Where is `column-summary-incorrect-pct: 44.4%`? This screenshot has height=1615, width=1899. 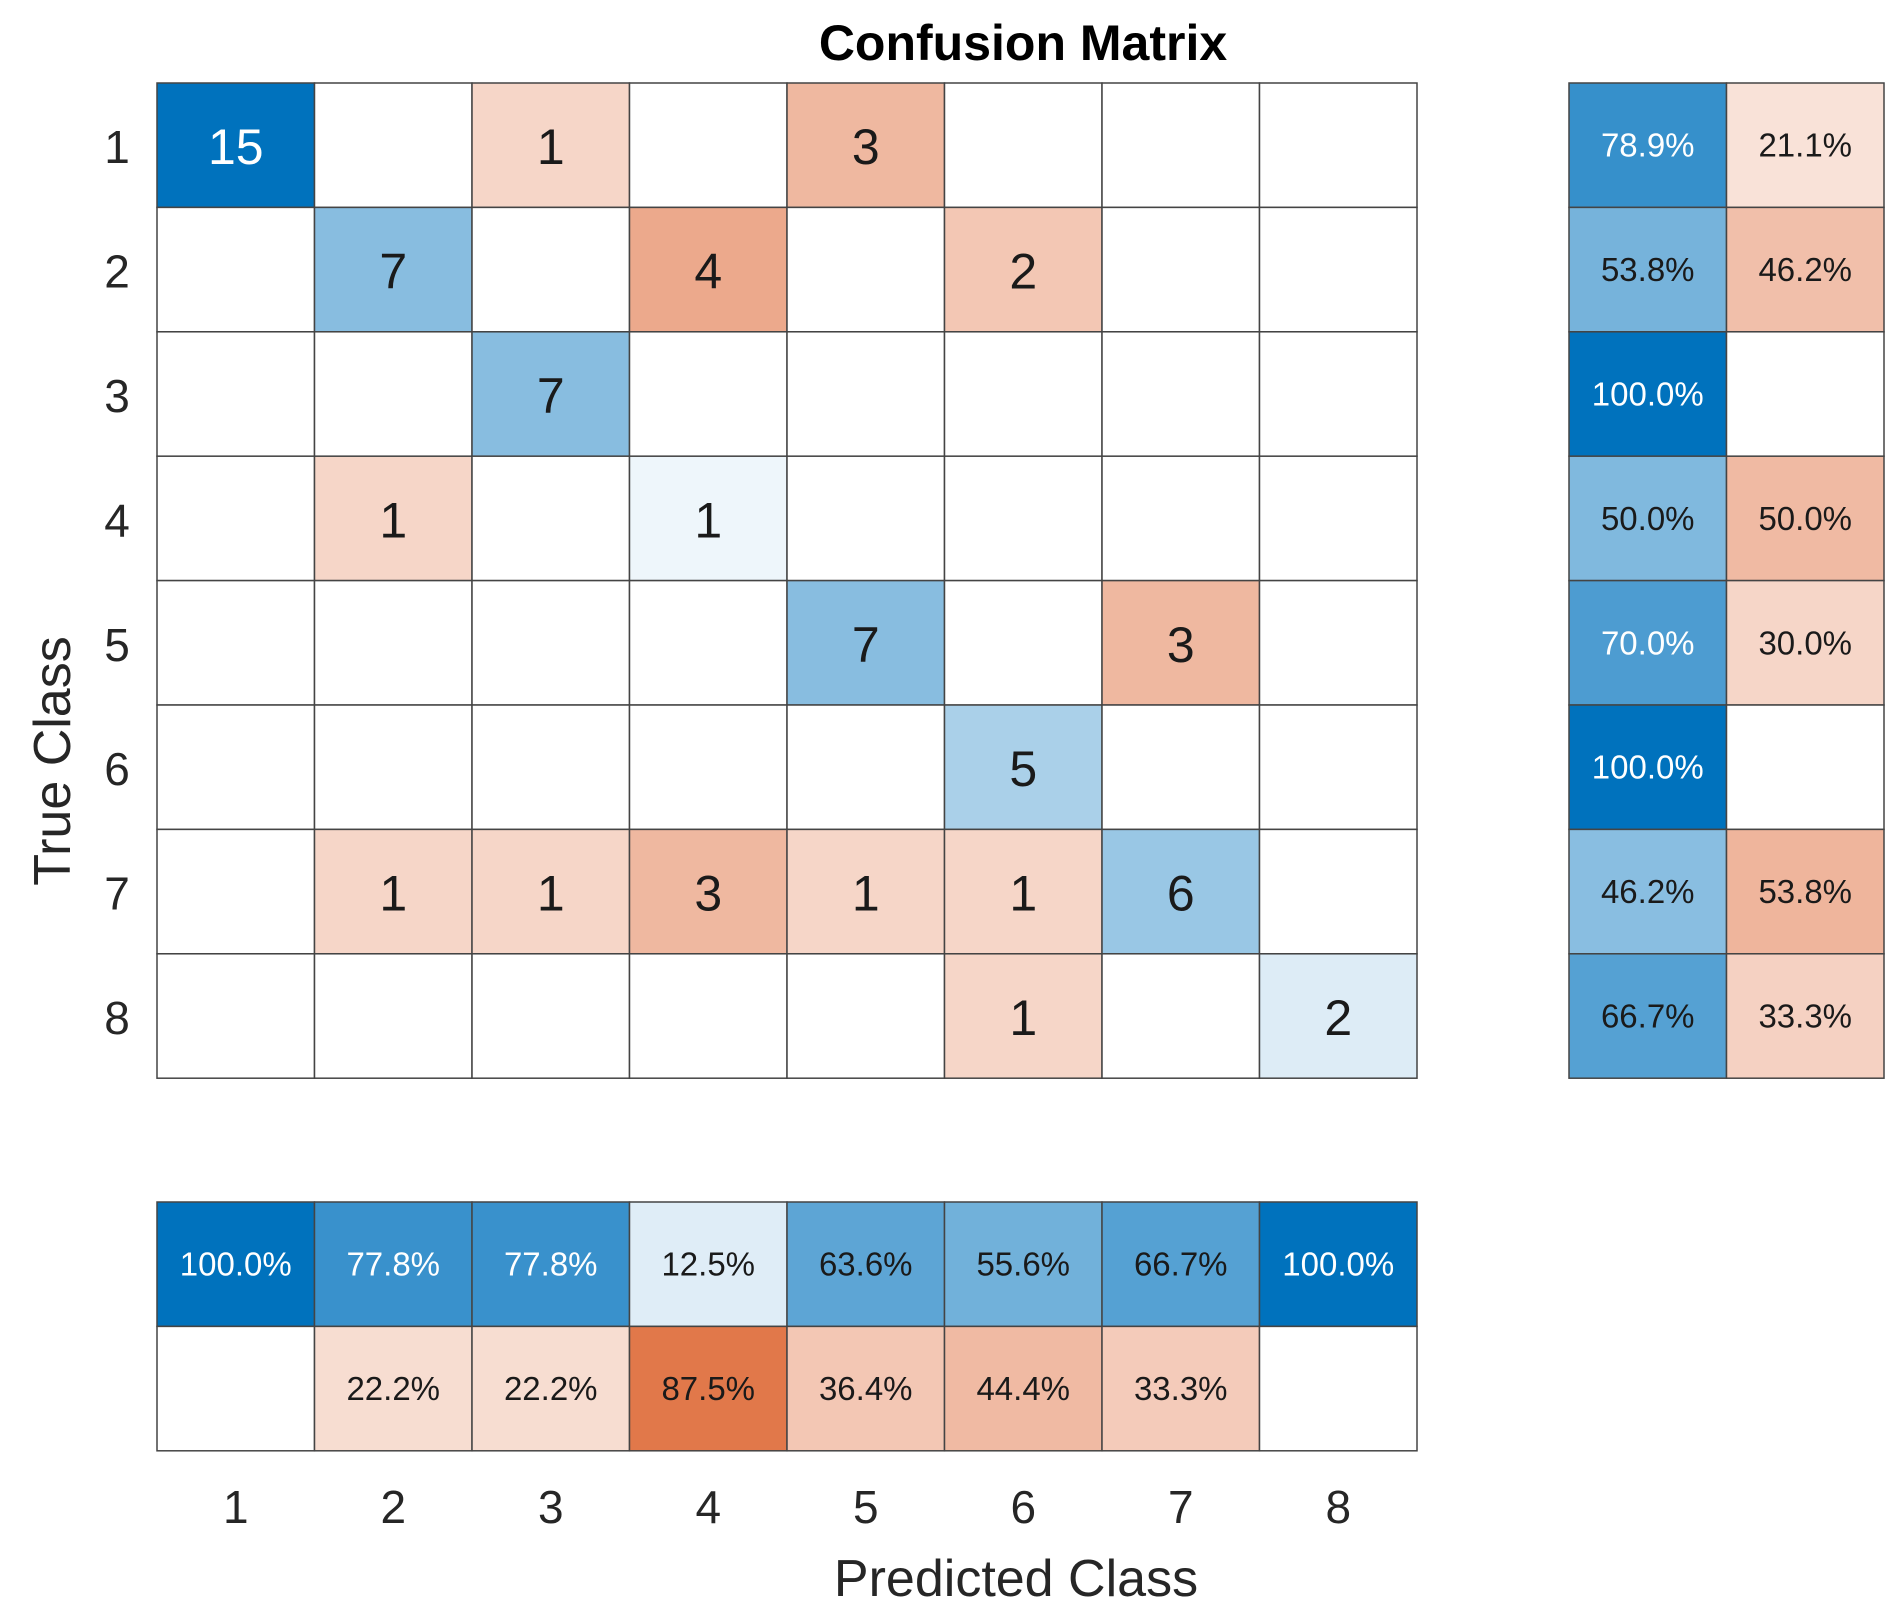 column-summary-incorrect-pct: 44.4% is located at coordinates (1023, 1388).